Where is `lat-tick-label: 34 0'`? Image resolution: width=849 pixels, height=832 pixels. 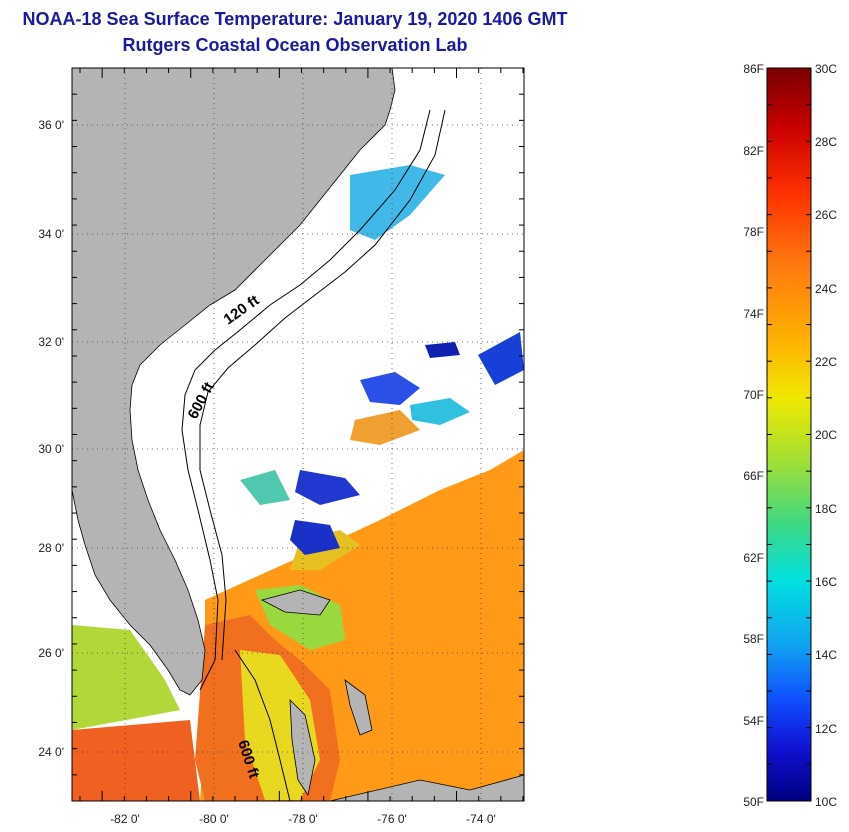 lat-tick-label: 34 0' is located at coordinates (51, 234).